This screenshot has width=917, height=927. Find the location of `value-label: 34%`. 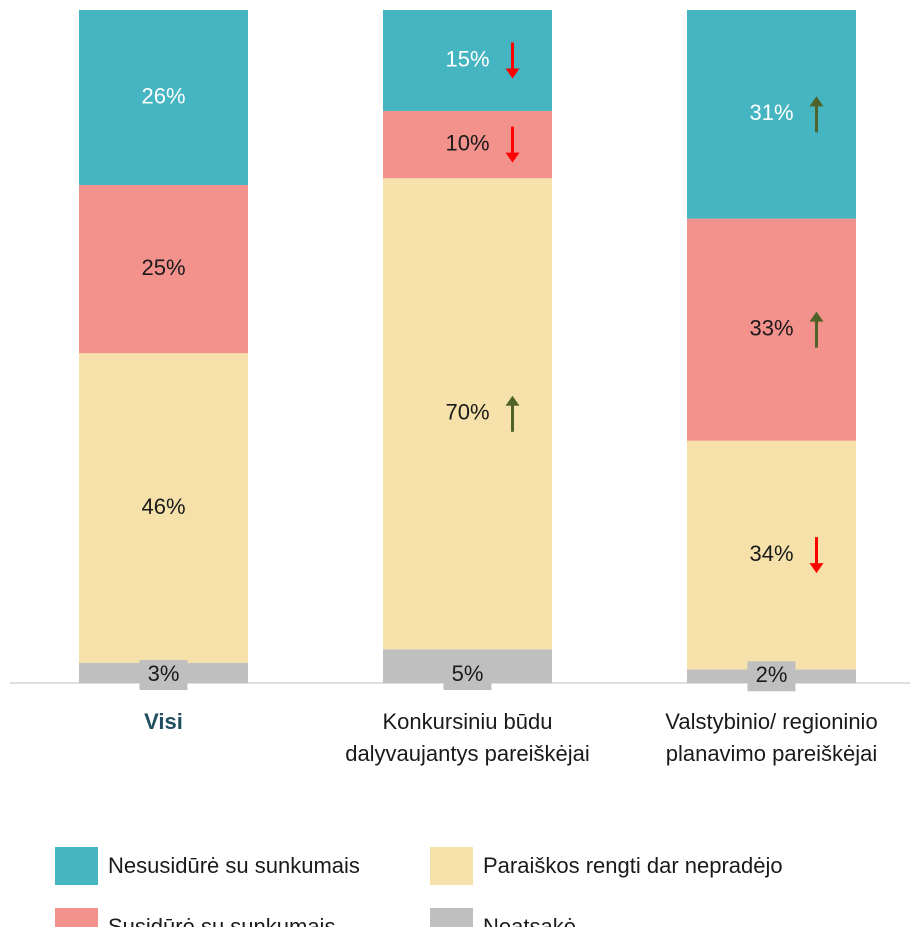

value-label: 34% is located at coordinates (771, 553).